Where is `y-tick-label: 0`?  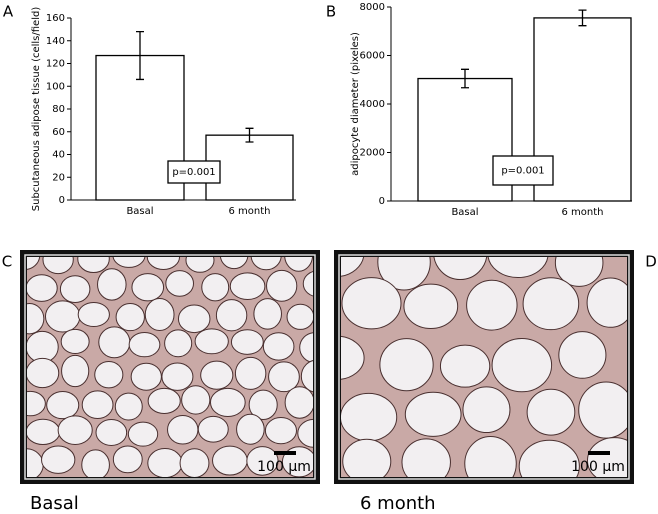 y-tick-label: 0 is located at coordinates (382, 201).